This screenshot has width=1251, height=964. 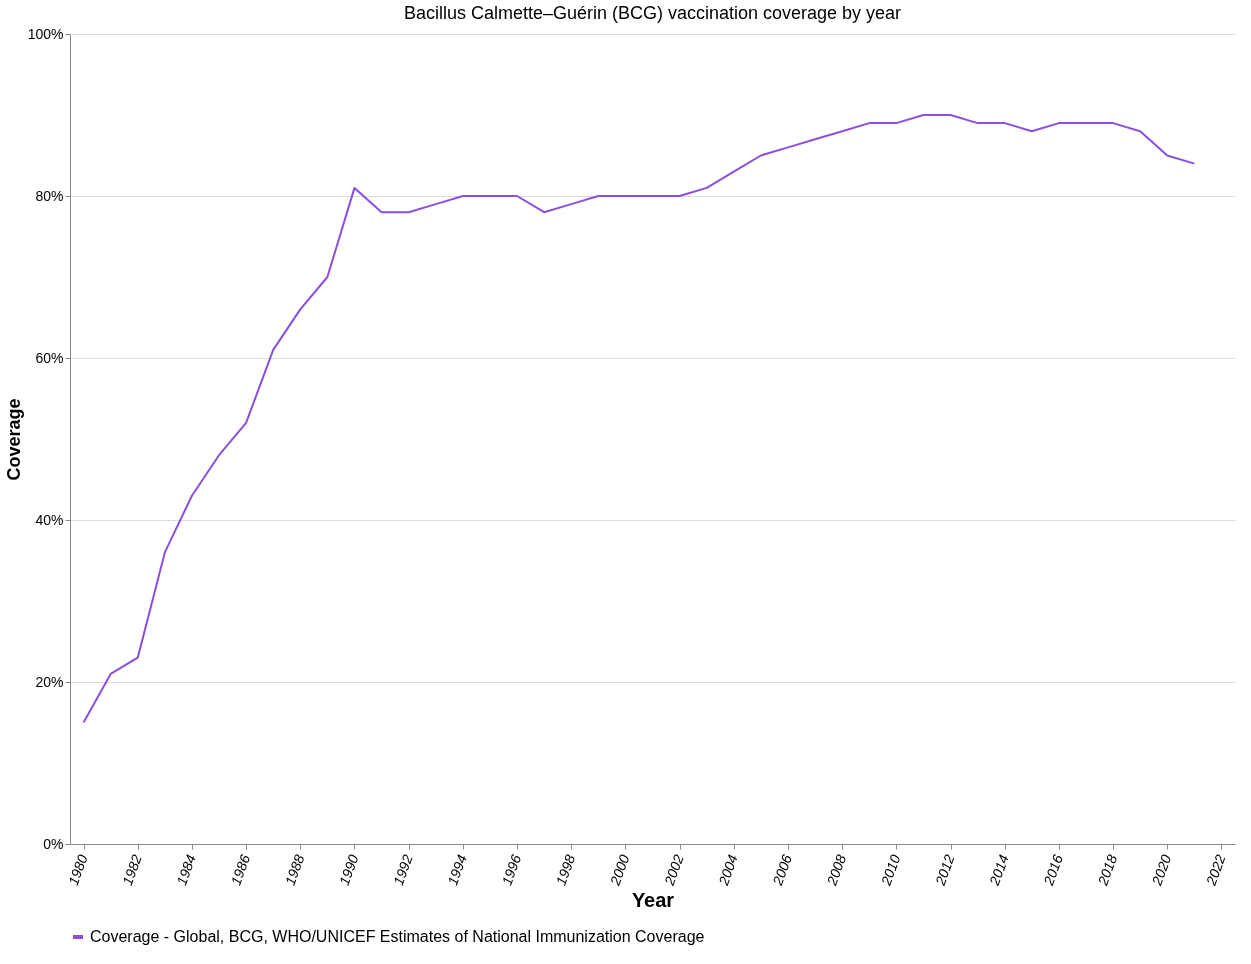 I want to click on x-tick-label: 1984, so click(x=186, y=870).